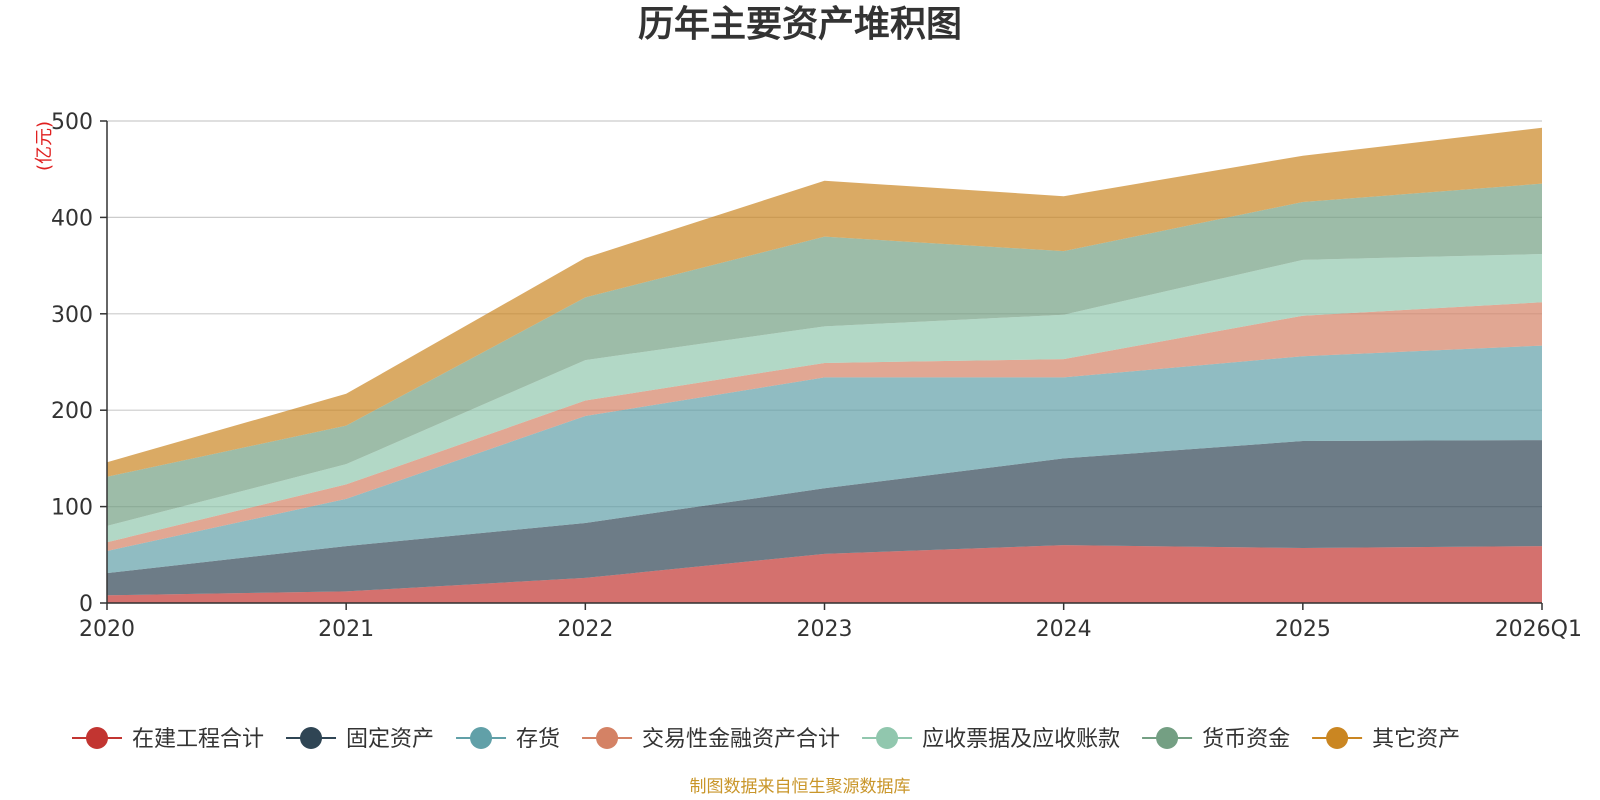 The width and height of the screenshot is (1600, 800). I want to click on legend-item-6: 其它资产, so click(1386, 739).